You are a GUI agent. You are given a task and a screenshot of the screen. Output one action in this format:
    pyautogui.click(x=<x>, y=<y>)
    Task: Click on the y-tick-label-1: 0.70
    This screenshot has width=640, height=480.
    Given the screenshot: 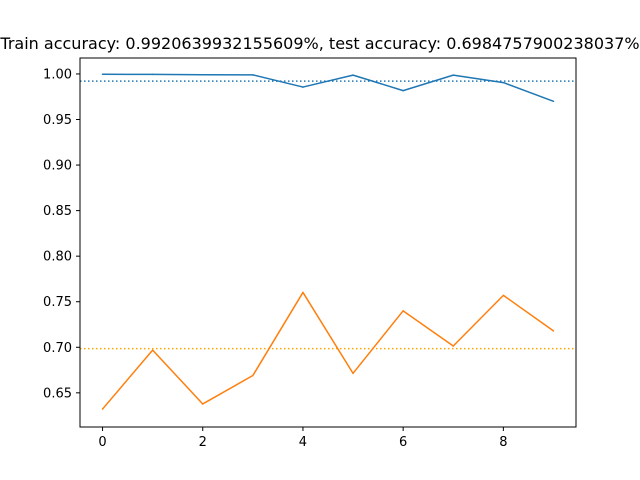 What is the action you would take?
    pyautogui.click(x=57, y=348)
    